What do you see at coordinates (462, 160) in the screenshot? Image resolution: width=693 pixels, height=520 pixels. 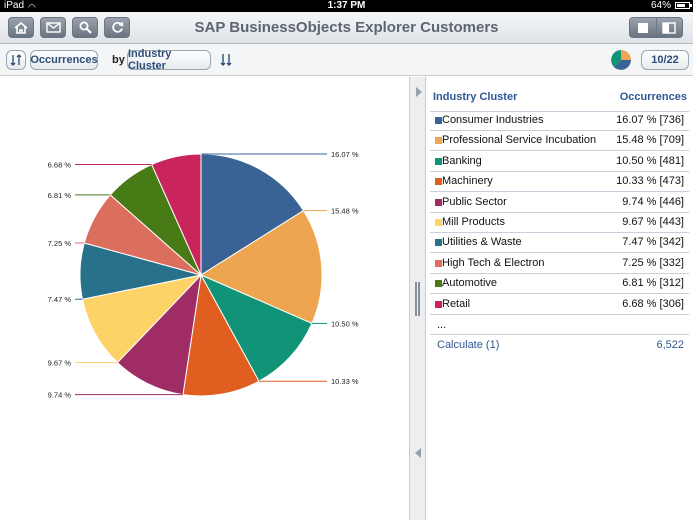 I see `row-label: Banking` at bounding box center [462, 160].